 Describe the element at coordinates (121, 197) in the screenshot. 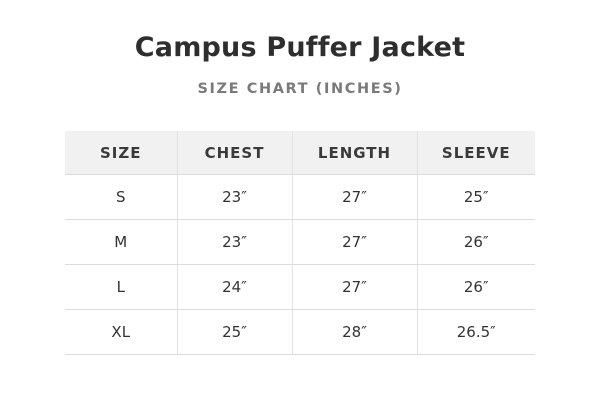

I see `cell-size: S` at that location.